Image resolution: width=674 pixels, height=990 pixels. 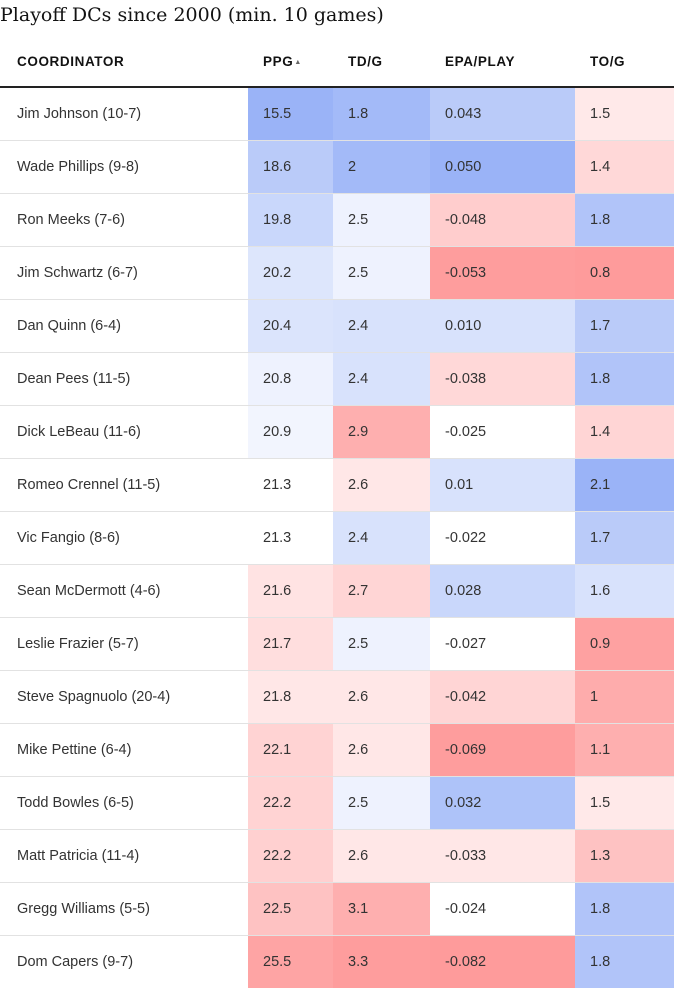 What do you see at coordinates (290, 326) in the screenshot?
I see `ppg-cell: 20.4` at bounding box center [290, 326].